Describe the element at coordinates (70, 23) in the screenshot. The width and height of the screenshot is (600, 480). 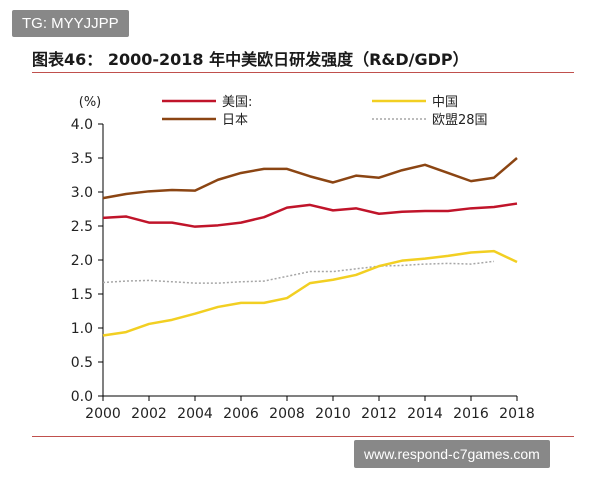
I see `watermark-top: TG: MYYJJPP` at that location.